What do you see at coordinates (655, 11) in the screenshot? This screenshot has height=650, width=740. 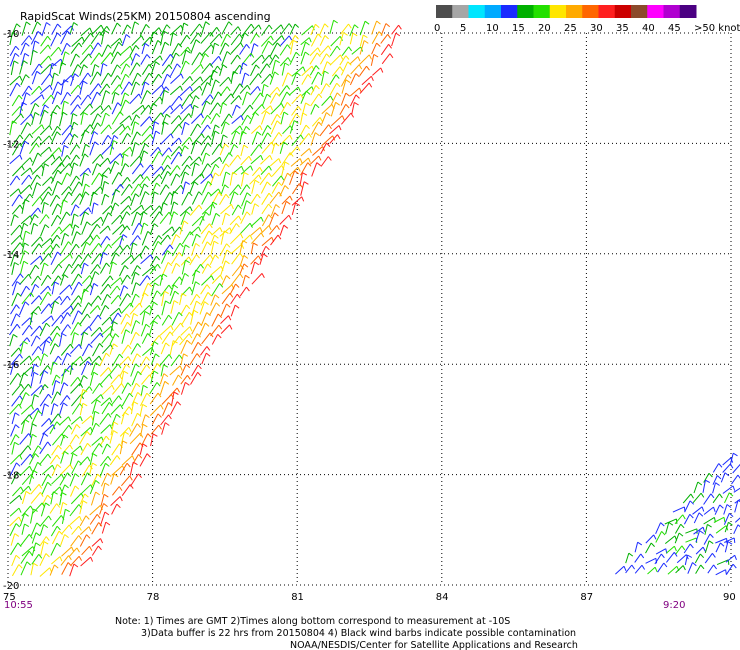 I see `legend-swatch` at bounding box center [655, 11].